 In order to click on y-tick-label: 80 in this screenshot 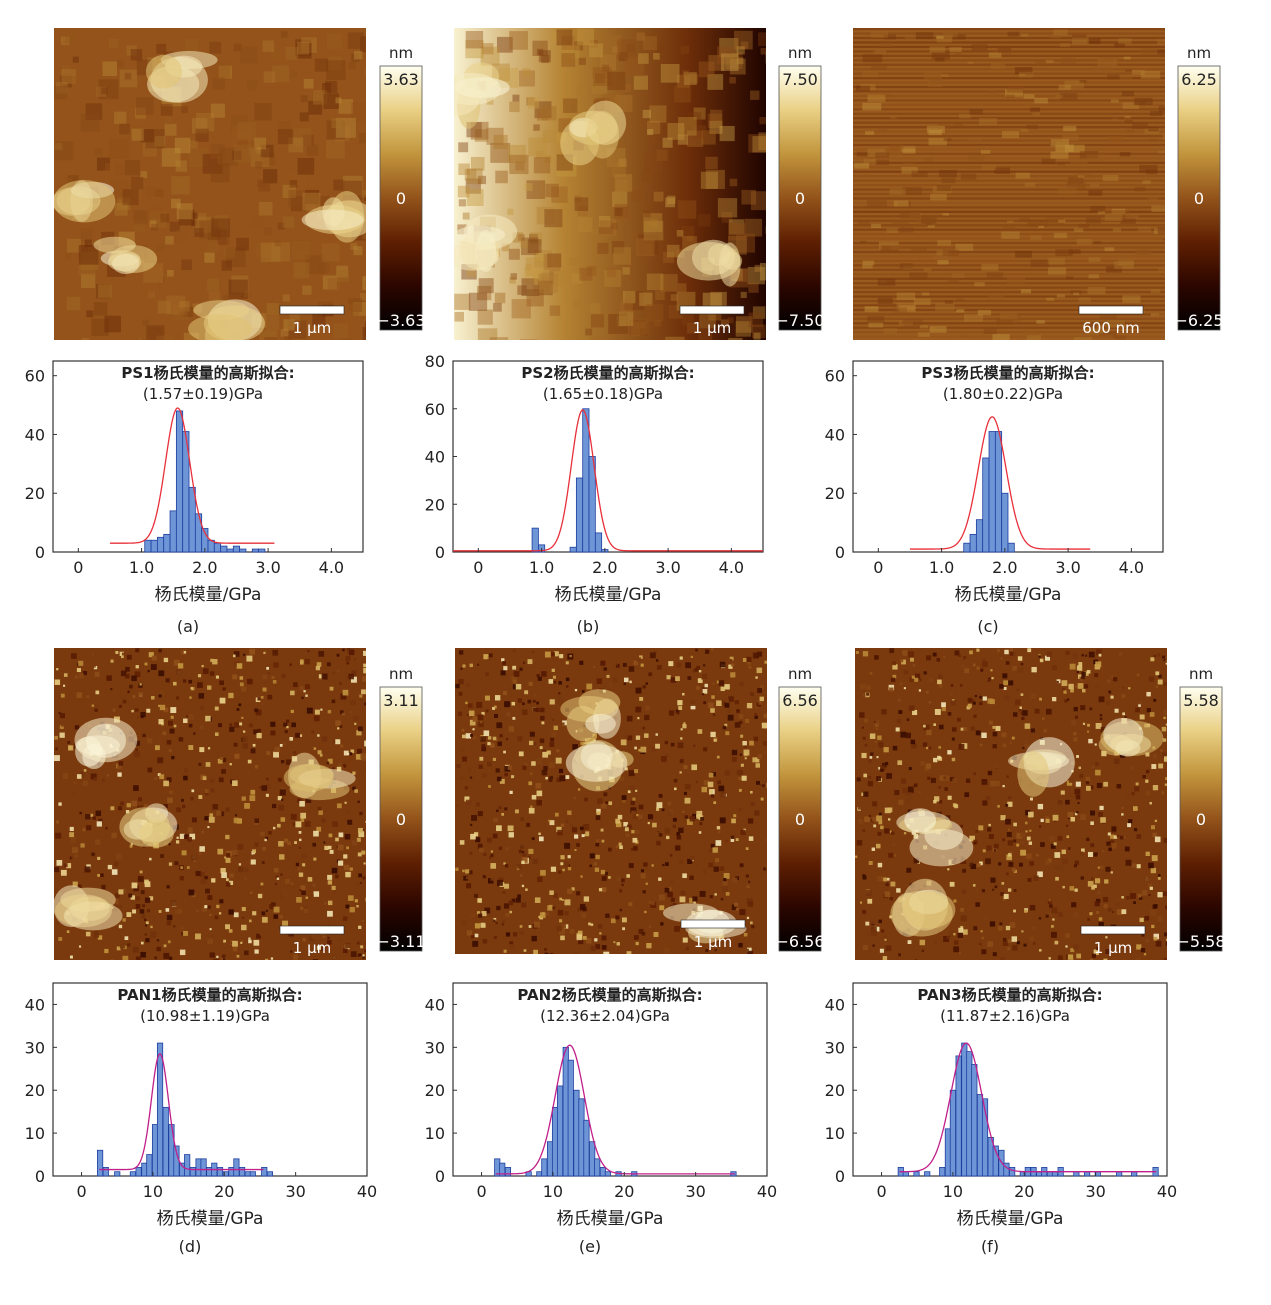, I will do `click(435, 361)`.